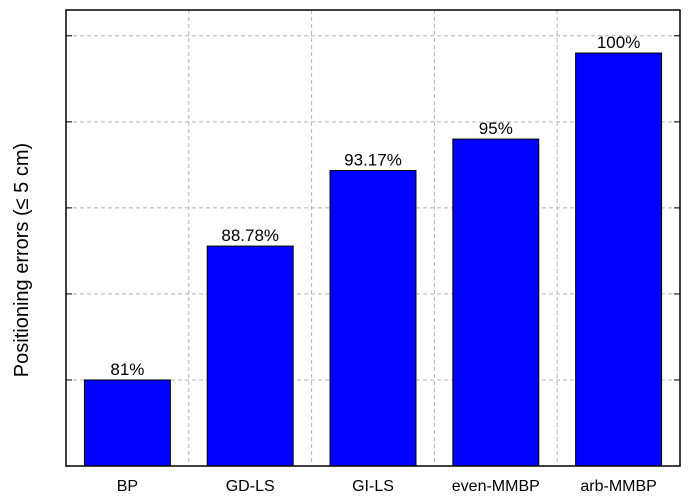 This screenshot has height=501, width=692. What do you see at coordinates (127, 369) in the screenshot?
I see `data-label: 81%` at bounding box center [127, 369].